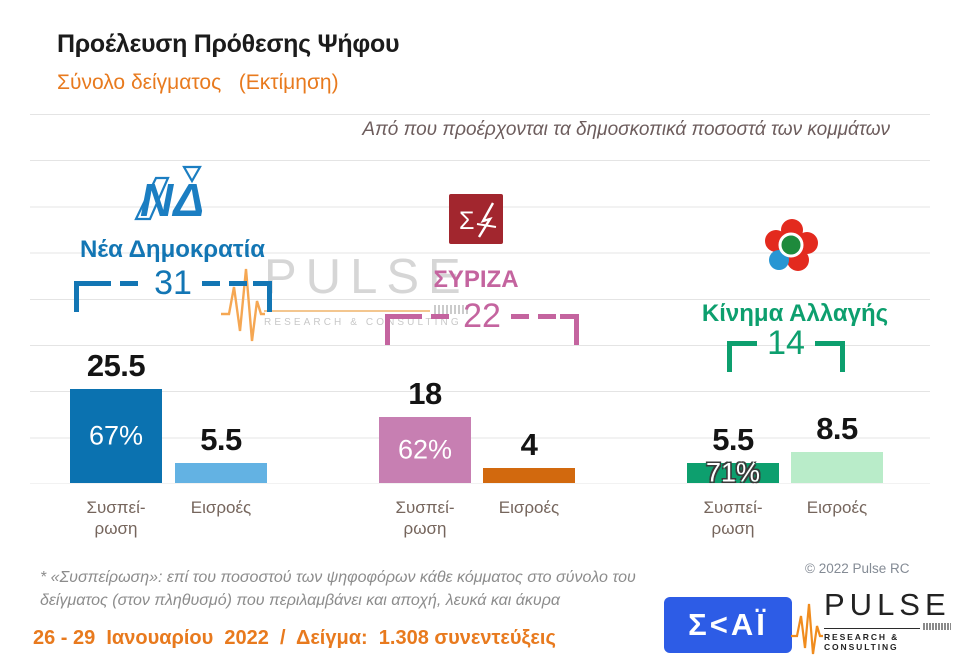  What do you see at coordinates (363, 322) in the screenshot?
I see `watermark-subtitle: RESEARCH & CONSULTING` at bounding box center [363, 322].